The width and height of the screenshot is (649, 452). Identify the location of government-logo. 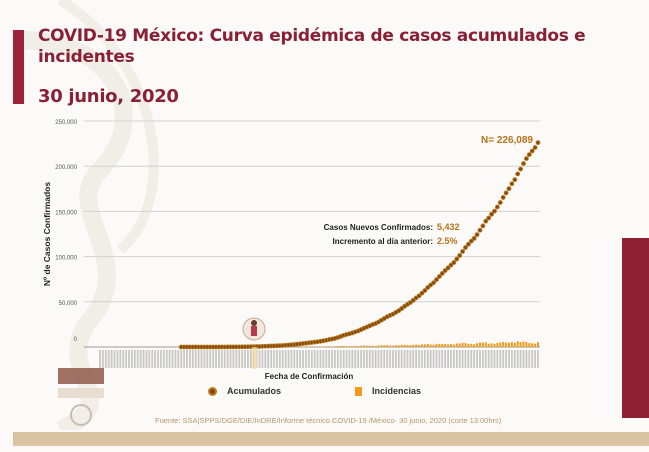
(81, 397).